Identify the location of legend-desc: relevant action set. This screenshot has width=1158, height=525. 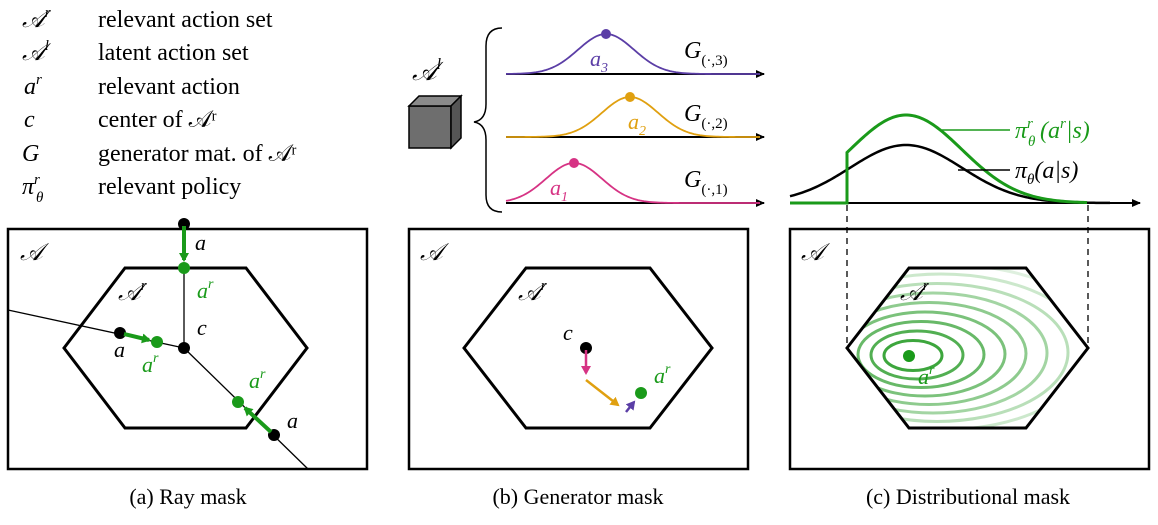
(185, 20).